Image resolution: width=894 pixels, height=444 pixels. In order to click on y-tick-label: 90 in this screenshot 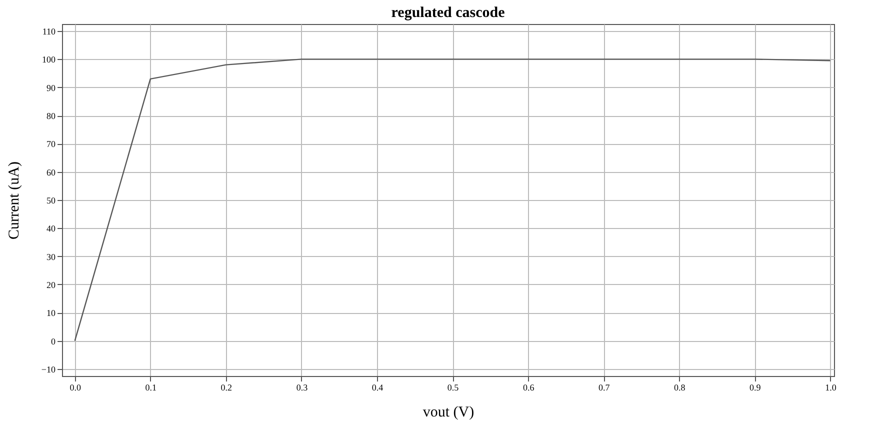, I will do `click(51, 87)`.